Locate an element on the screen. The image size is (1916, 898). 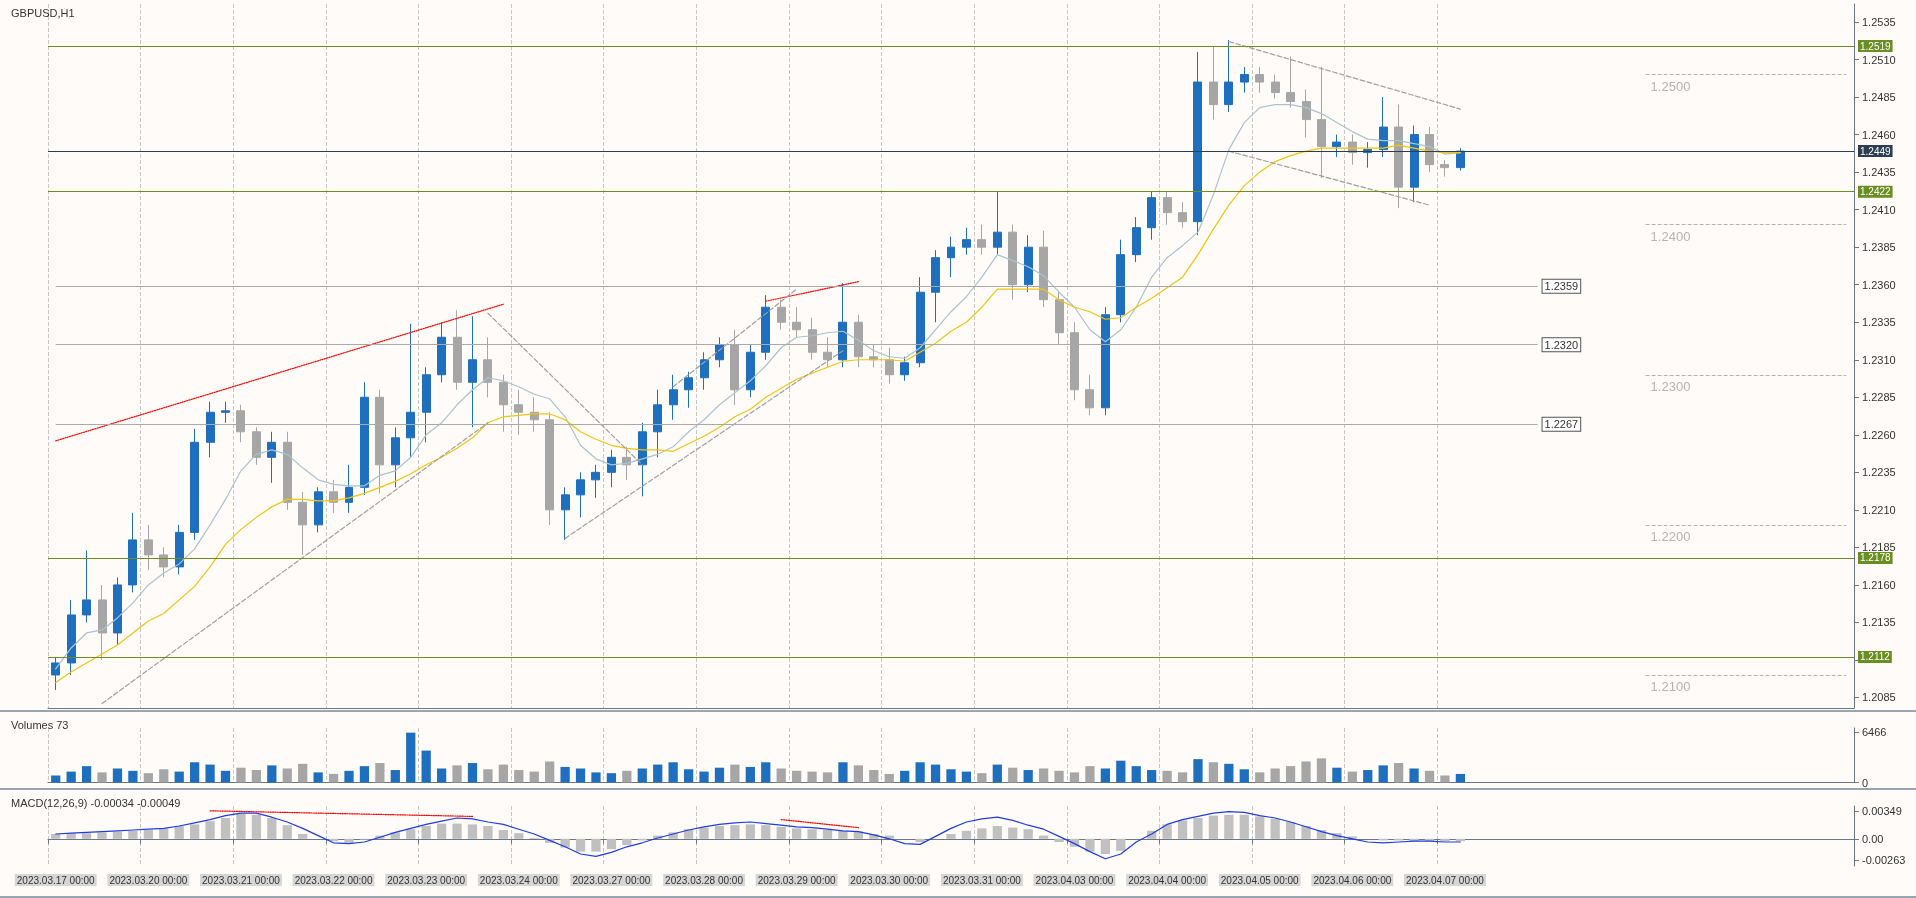
x-tick-label: 2023.03.17 00:00 is located at coordinates (56, 880).